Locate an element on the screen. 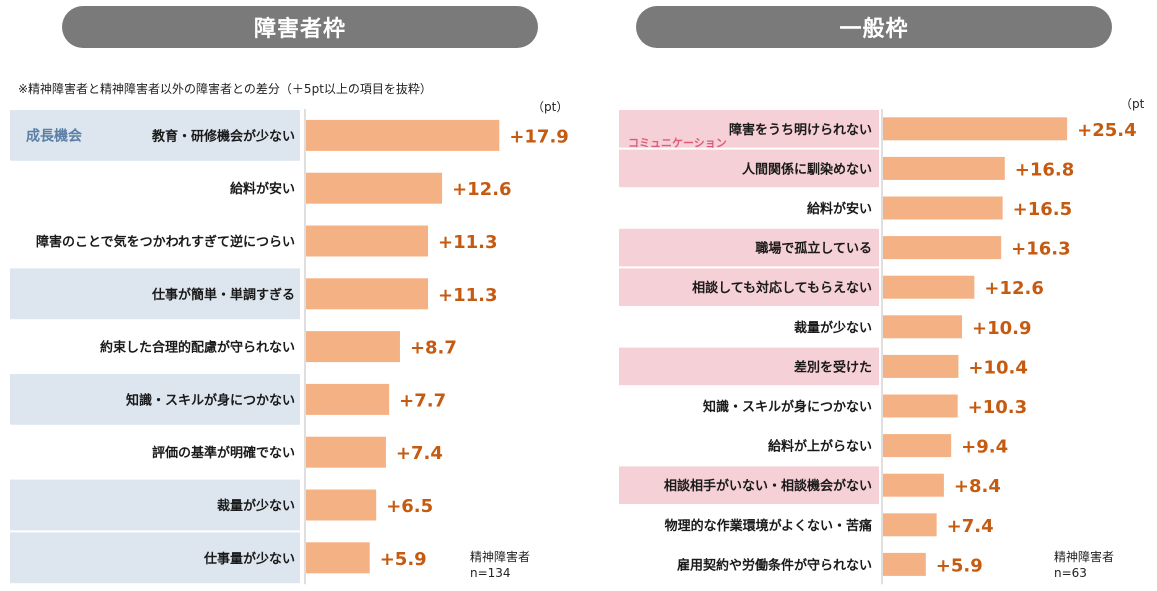  left-category-label: 評価の基準が明確でない is located at coordinates (223, 453).